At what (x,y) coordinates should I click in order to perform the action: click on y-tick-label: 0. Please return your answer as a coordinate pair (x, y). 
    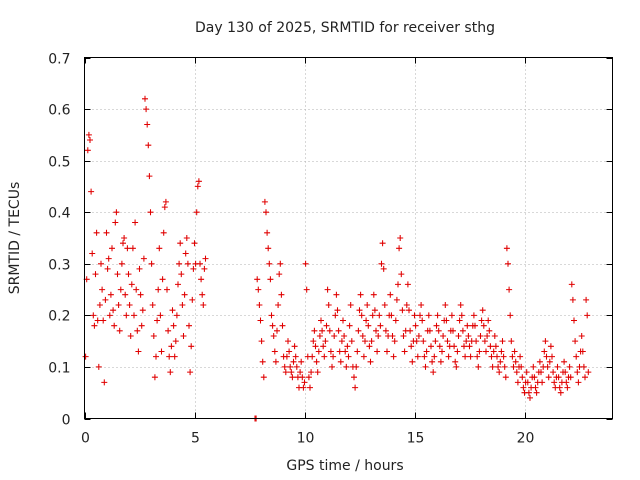
    Looking at the image, I should click on (66, 421).